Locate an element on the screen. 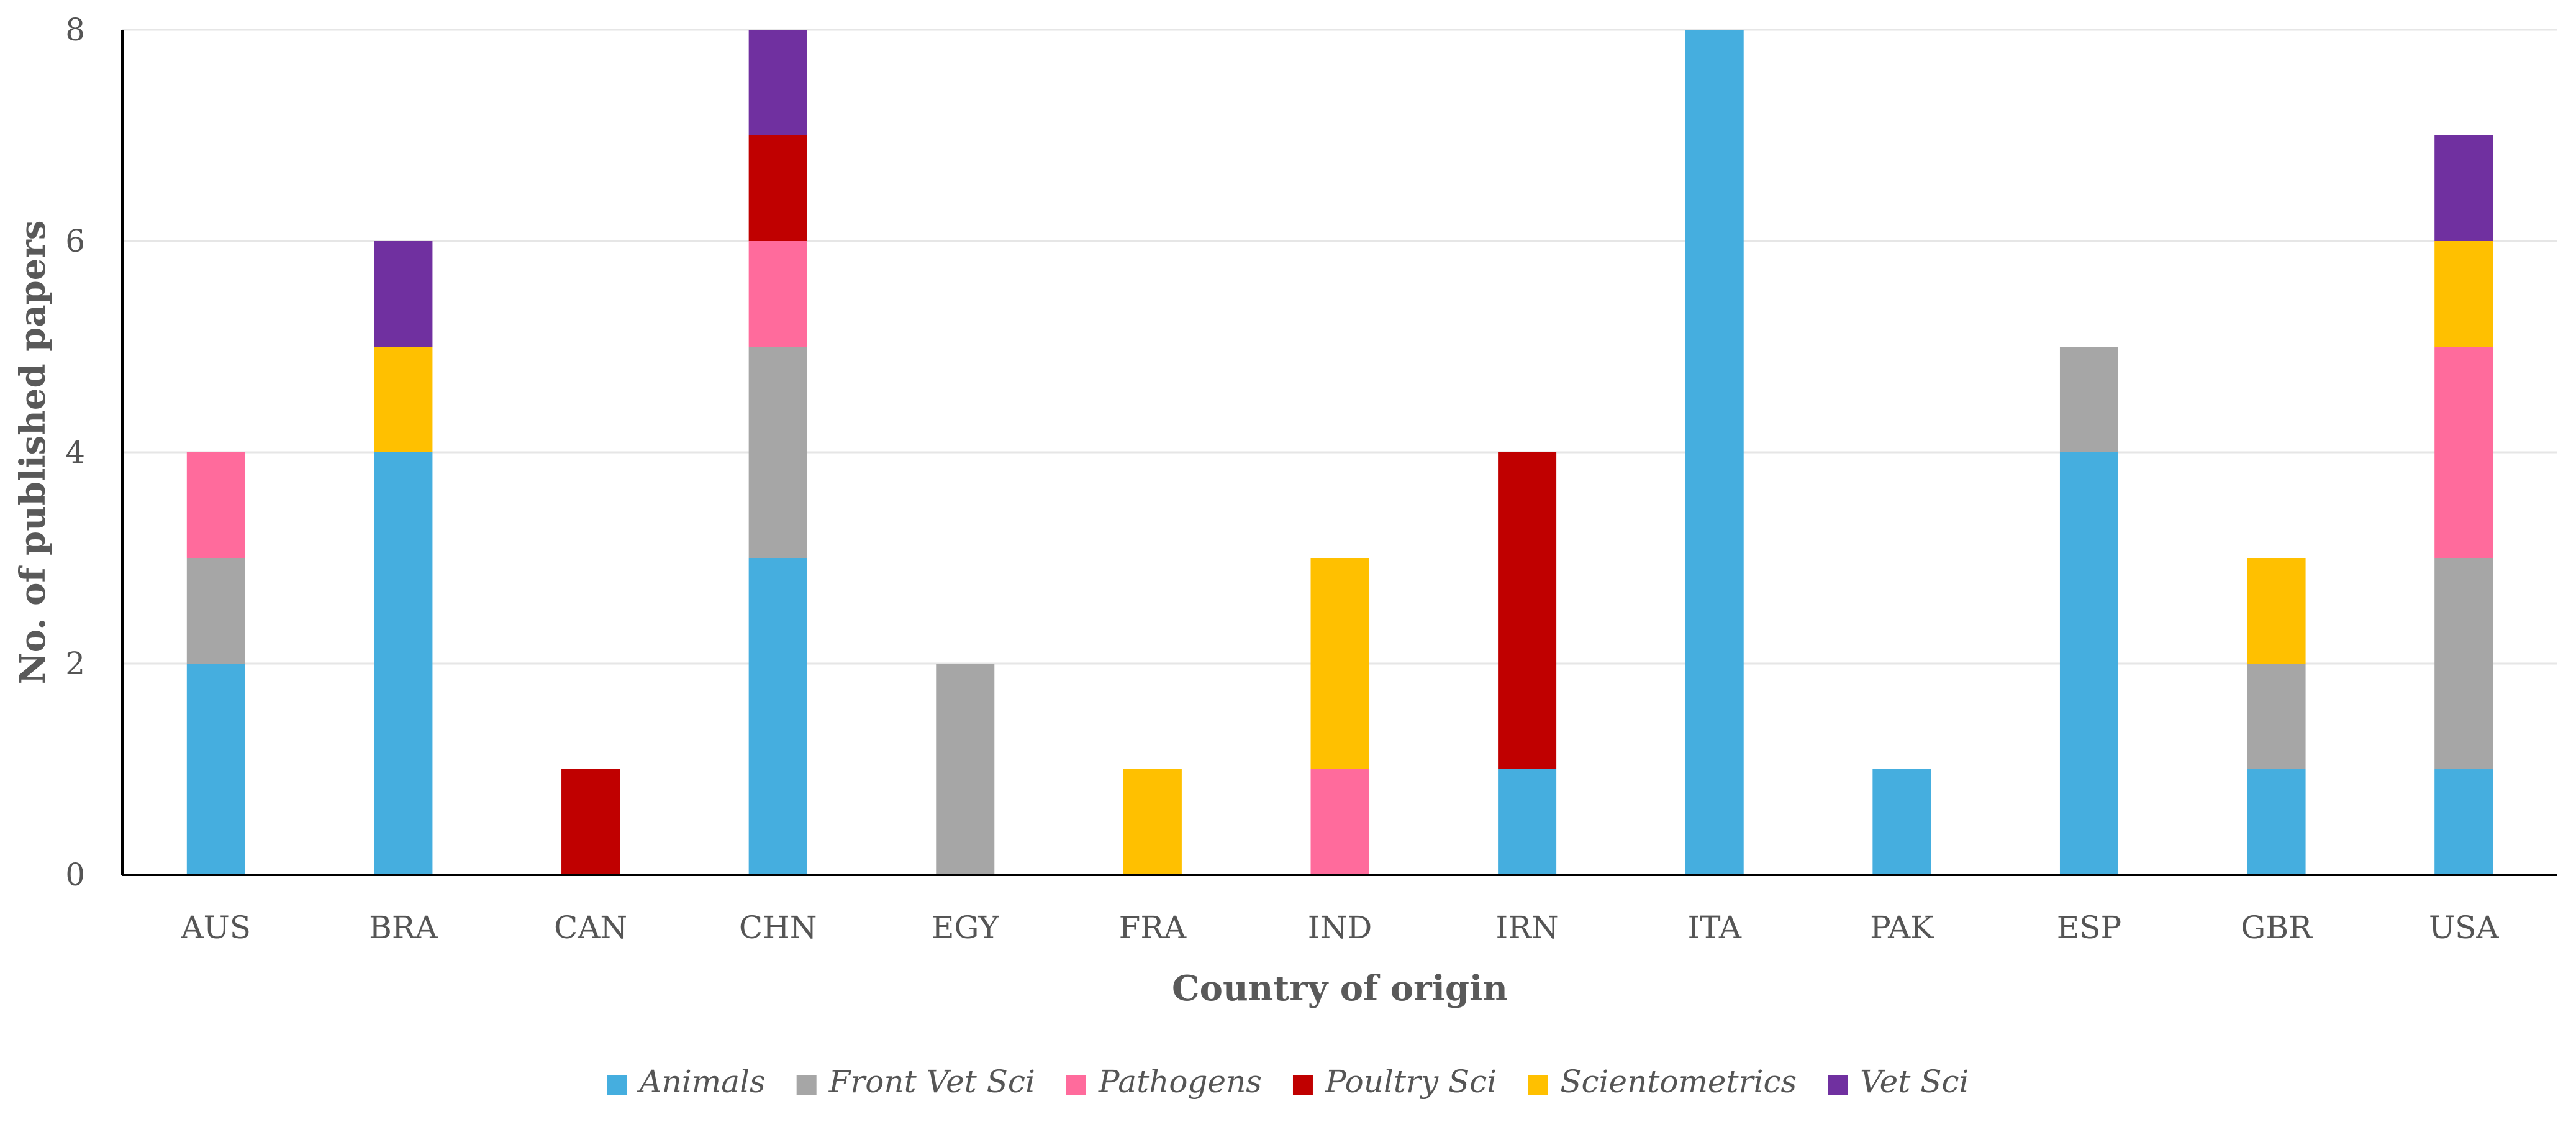 Image resolution: width=2576 pixels, height=1132 pixels. legend-item: Poultry Sci is located at coordinates (1394, 1082).